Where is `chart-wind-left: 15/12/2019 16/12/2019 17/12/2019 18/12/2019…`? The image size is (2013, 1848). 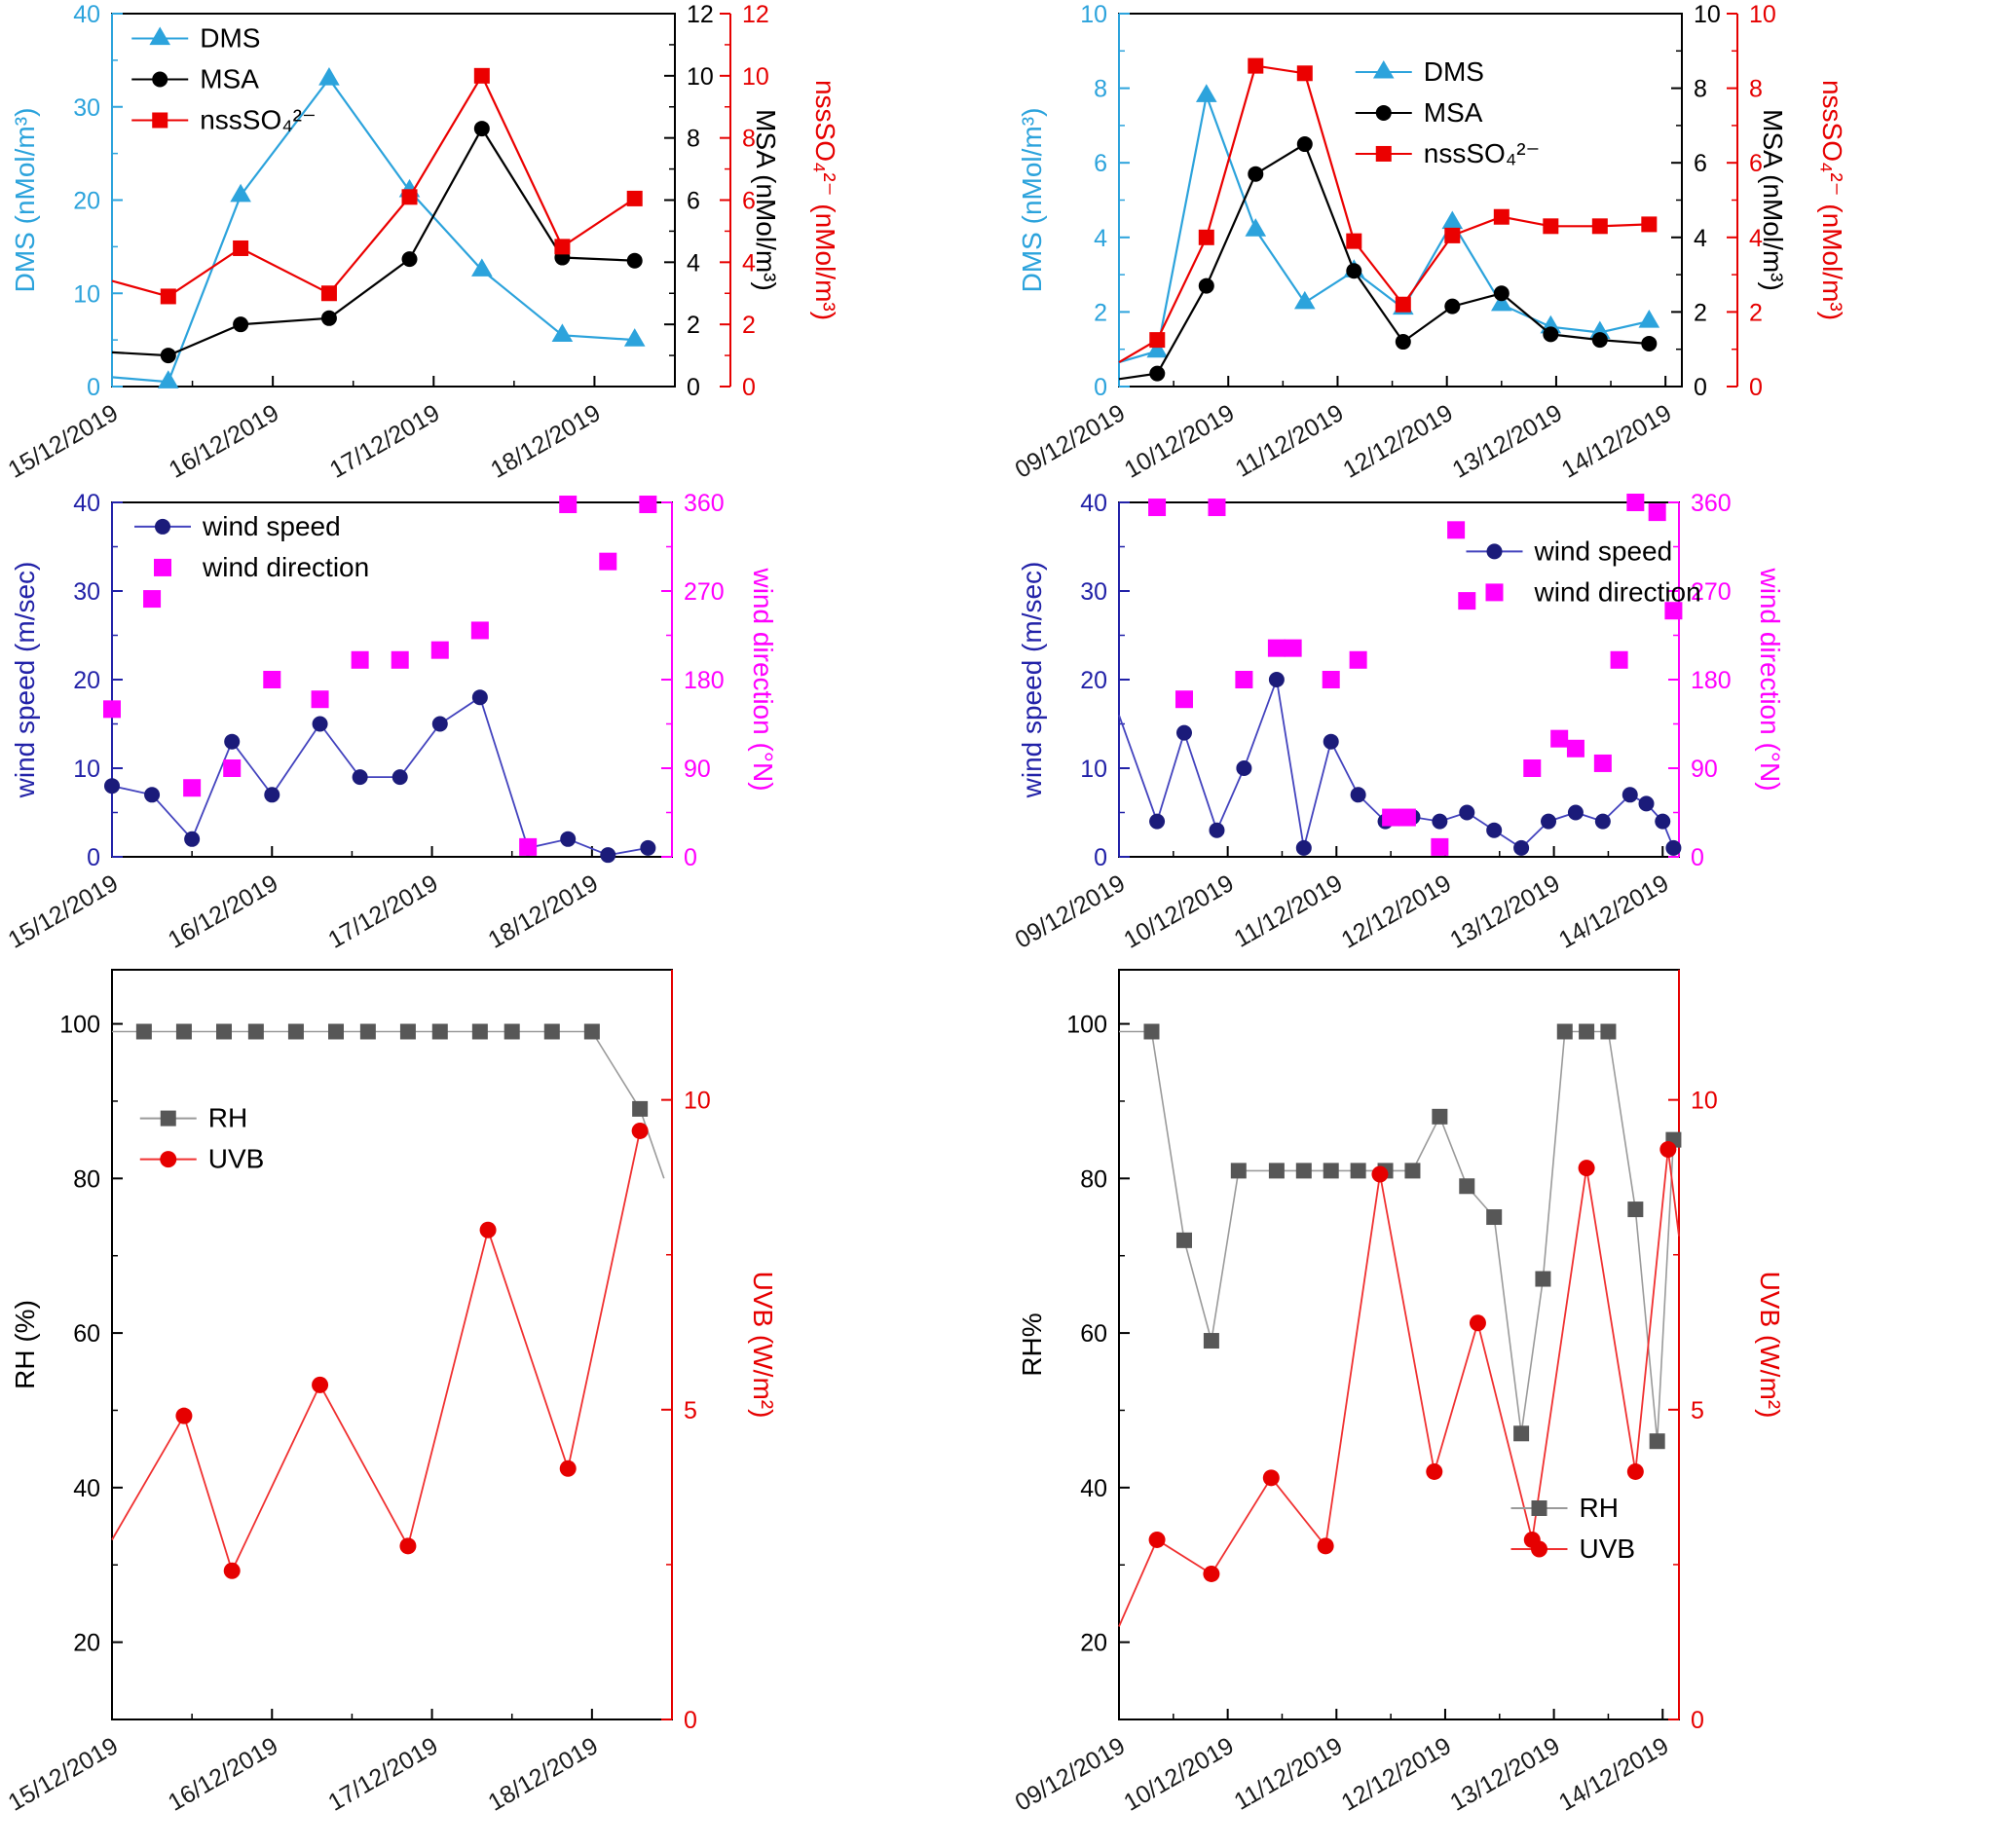
chart-wind-left: 15/12/2019 16/12/2019 17/12/2019 18/12/2019… is located at coordinates (391, 722).